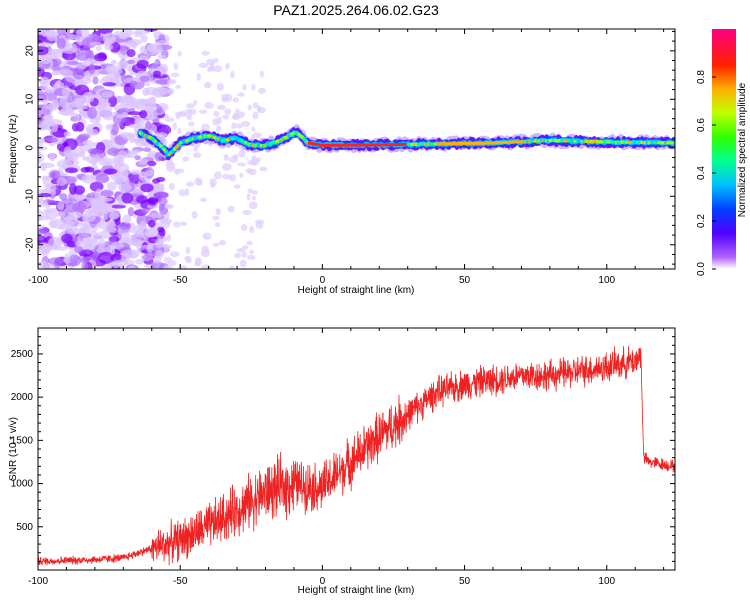  Describe the element at coordinates (465, 581) in the screenshot. I see `snr-xtick-label: 50` at that location.